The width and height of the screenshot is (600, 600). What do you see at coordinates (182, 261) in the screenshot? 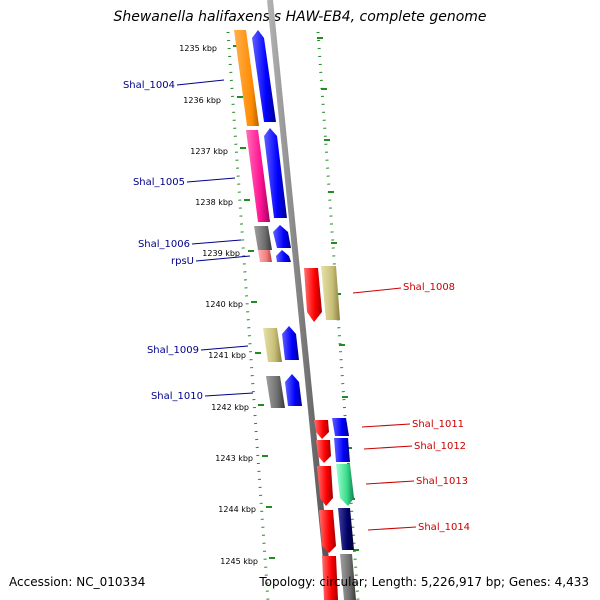
I see `gene-label-rpsu: rpsU` at bounding box center [182, 261].